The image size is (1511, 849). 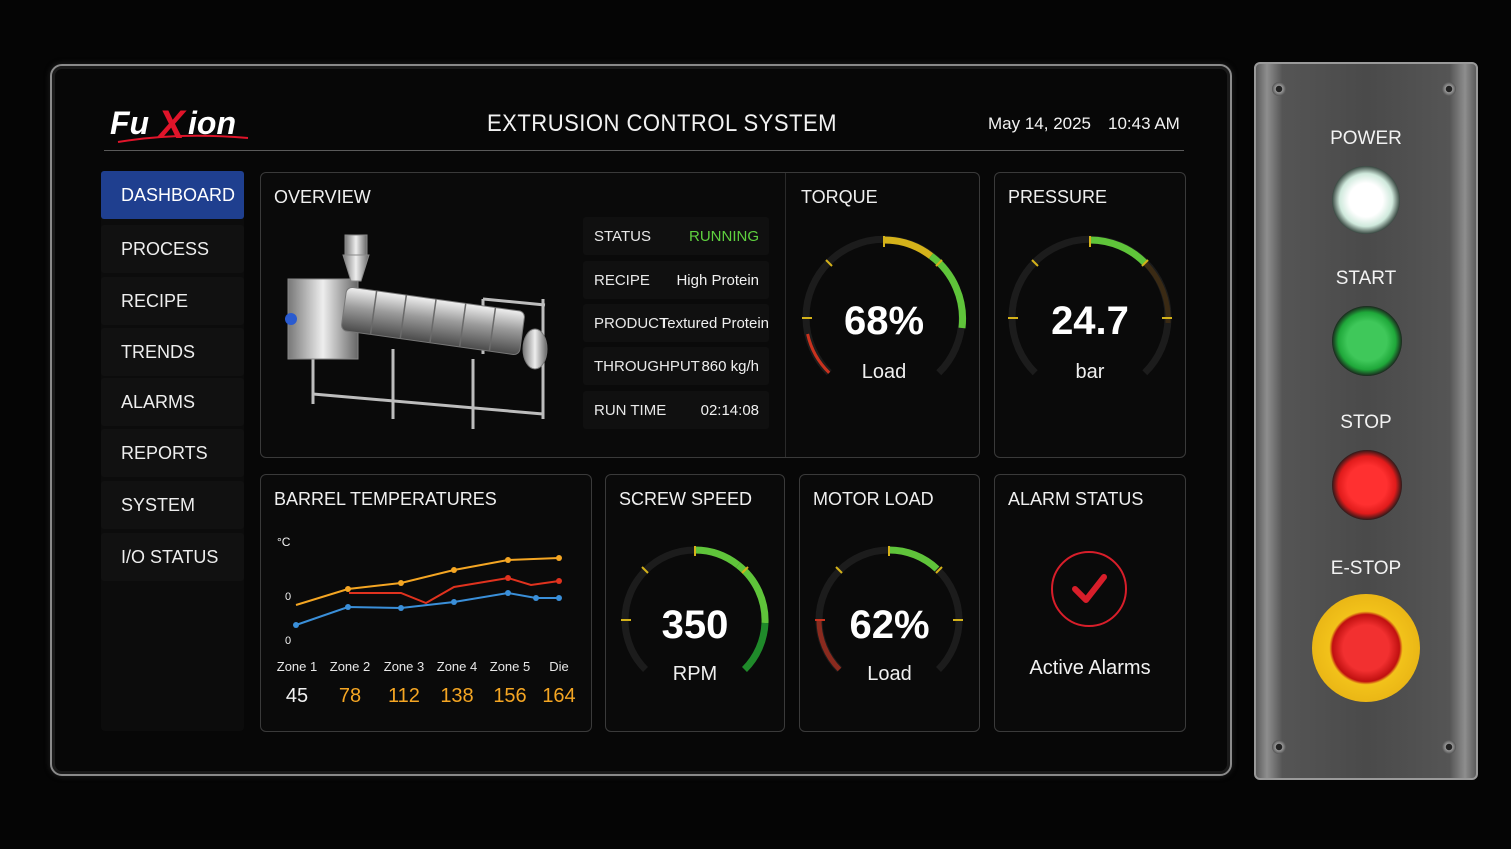 I want to click on svg-text: Fu, so click(x=129, y=123).